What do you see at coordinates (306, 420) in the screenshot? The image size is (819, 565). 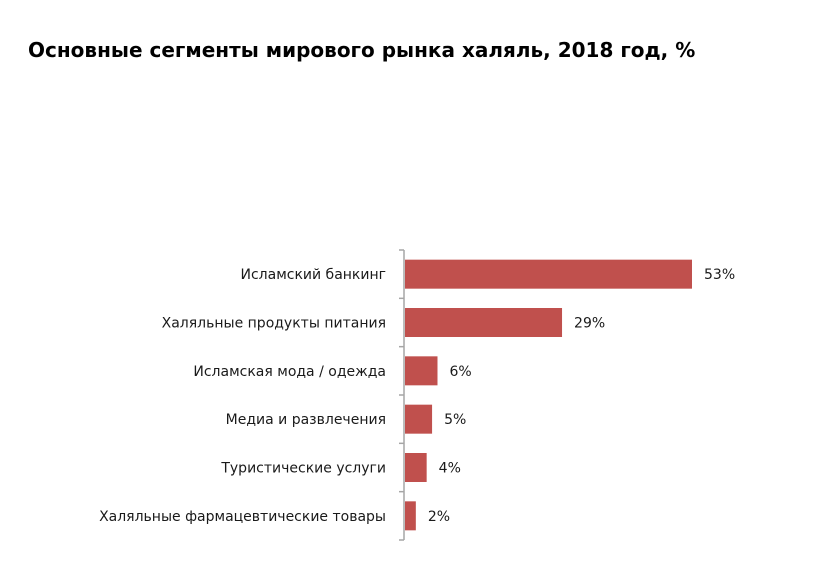 I see `category-label: Медиа и развлечения` at bounding box center [306, 420].